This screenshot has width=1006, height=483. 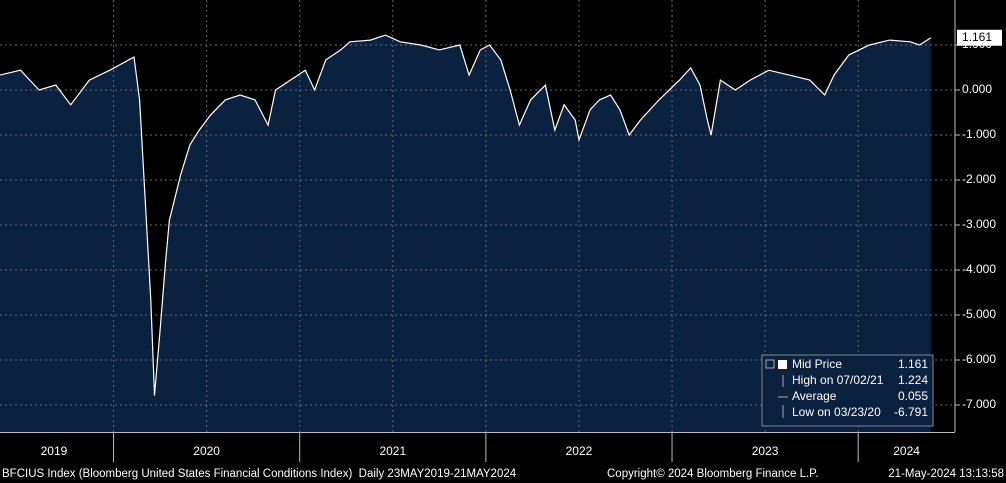 What do you see at coordinates (206, 451) in the screenshot?
I see `x-tick-label: 2020` at bounding box center [206, 451].